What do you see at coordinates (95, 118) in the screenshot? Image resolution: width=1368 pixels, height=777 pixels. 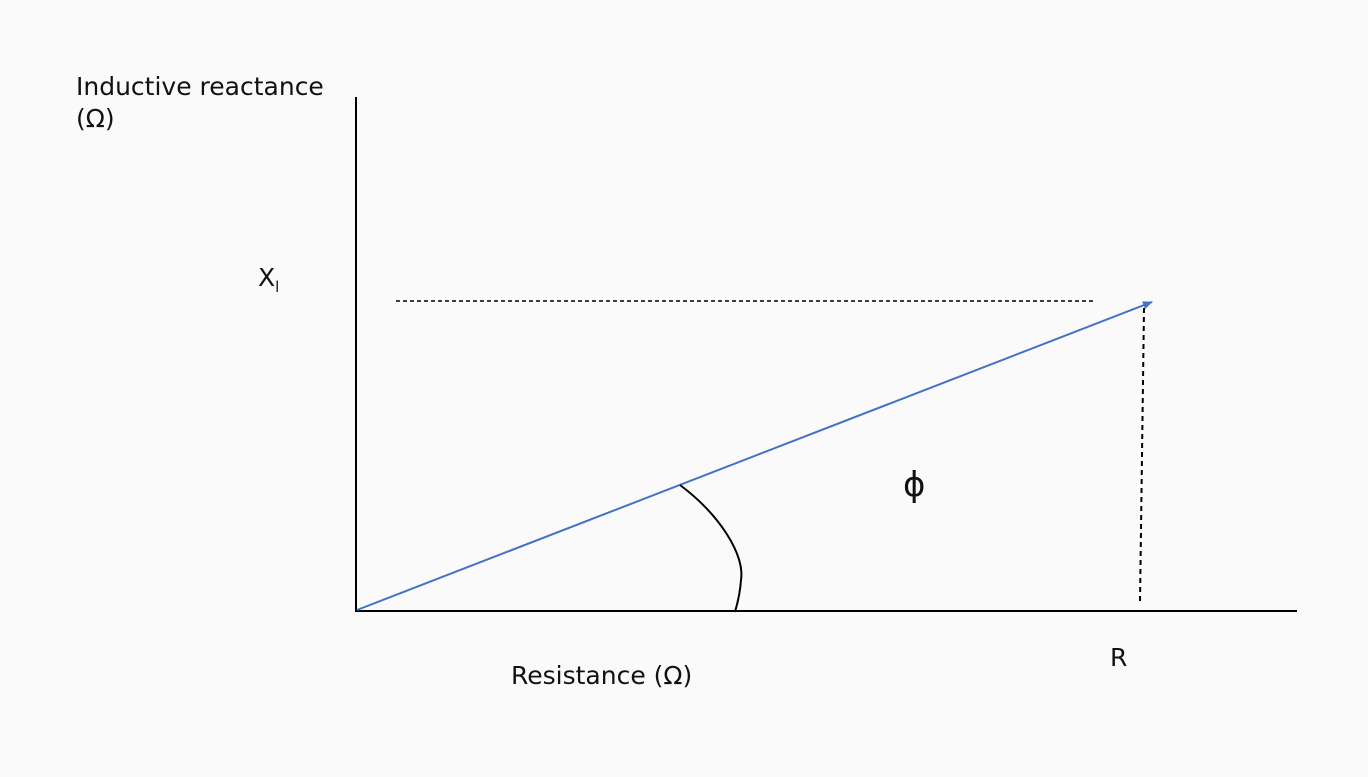 I see `y-axis-label-line2: (Ω)` at bounding box center [95, 118].